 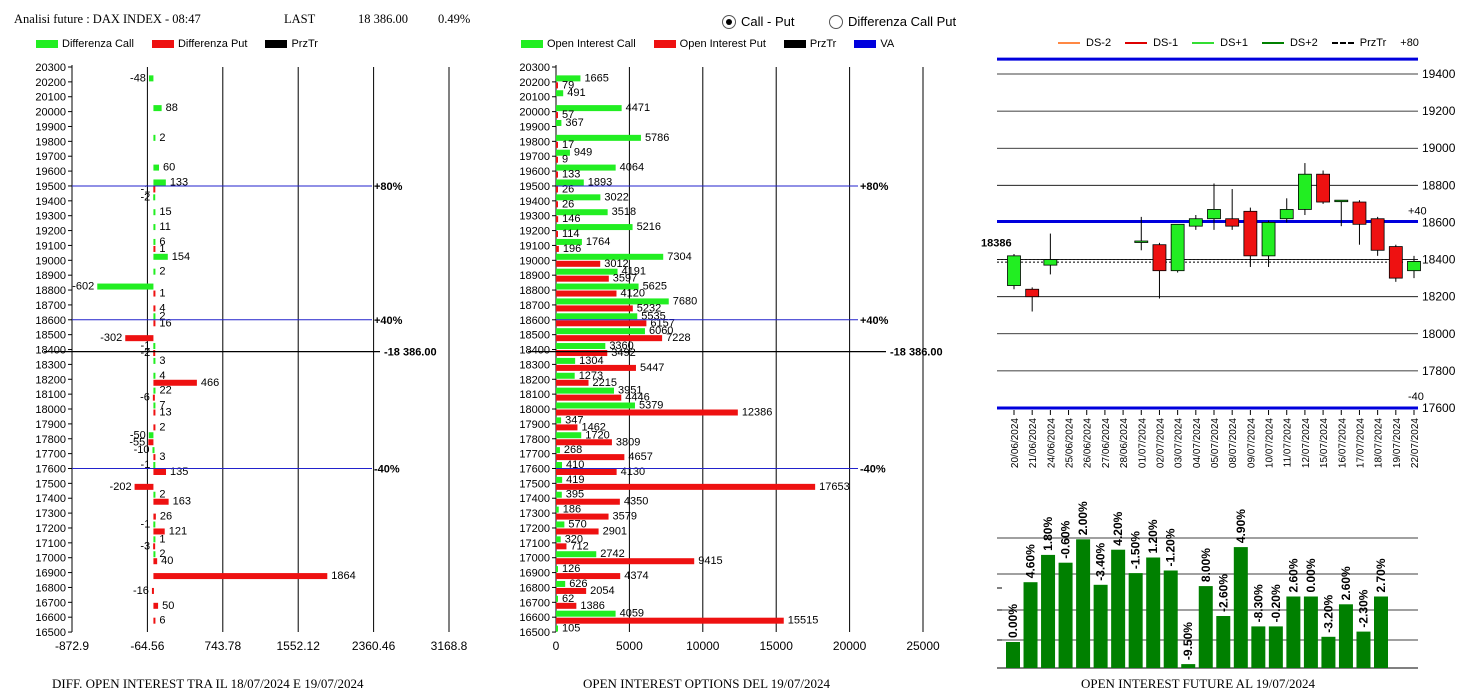 I want to click on put-value-label: 4446, so click(x=637, y=398).